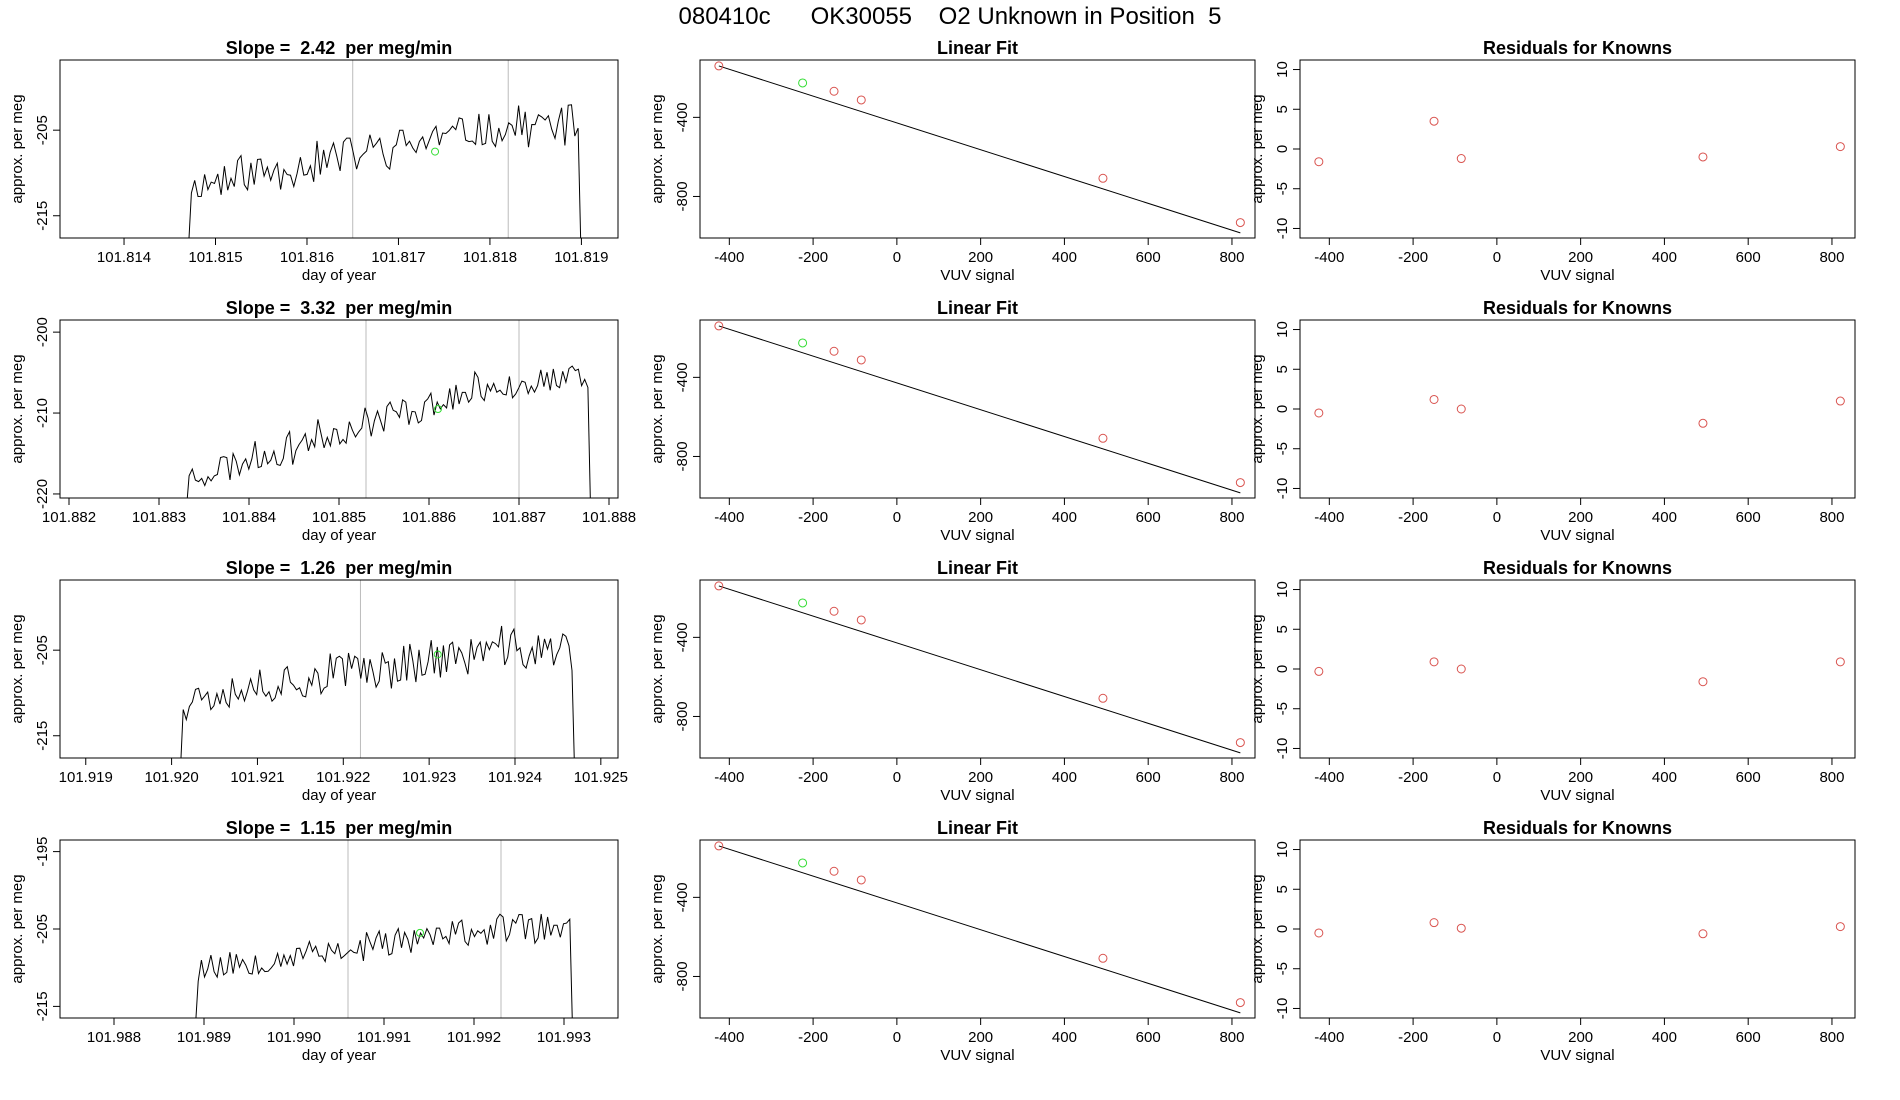  Describe the element at coordinates (307, 257) in the screenshot. I see `x-tick-label: 101.816` at that location.